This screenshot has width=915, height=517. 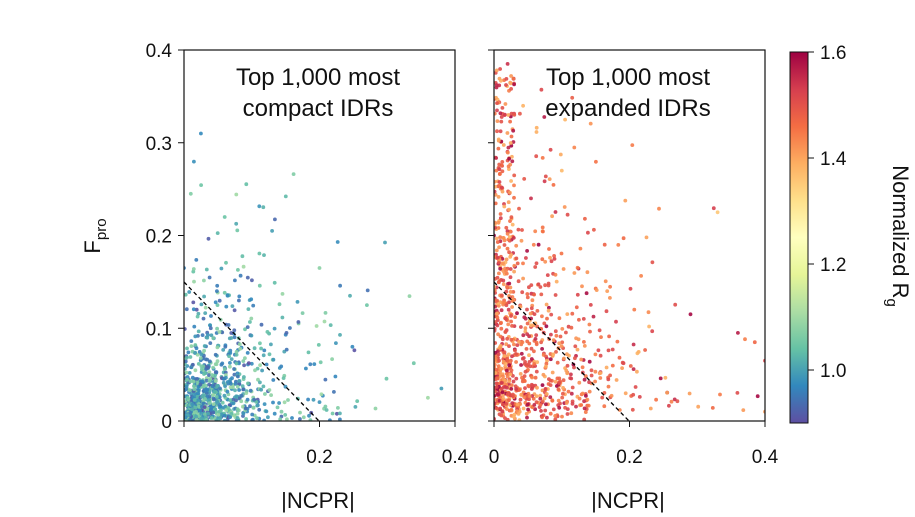 I want to click on colorbar-label-sub: g, so click(x=891, y=302).